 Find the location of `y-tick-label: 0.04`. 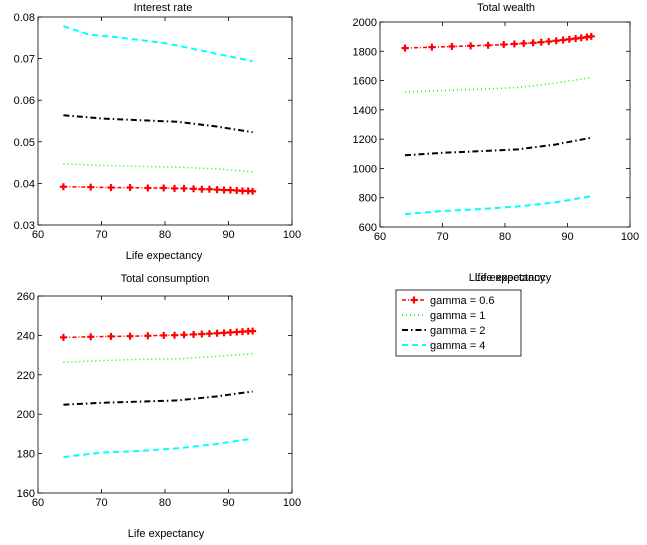

y-tick-label: 0.04 is located at coordinates (24, 184).